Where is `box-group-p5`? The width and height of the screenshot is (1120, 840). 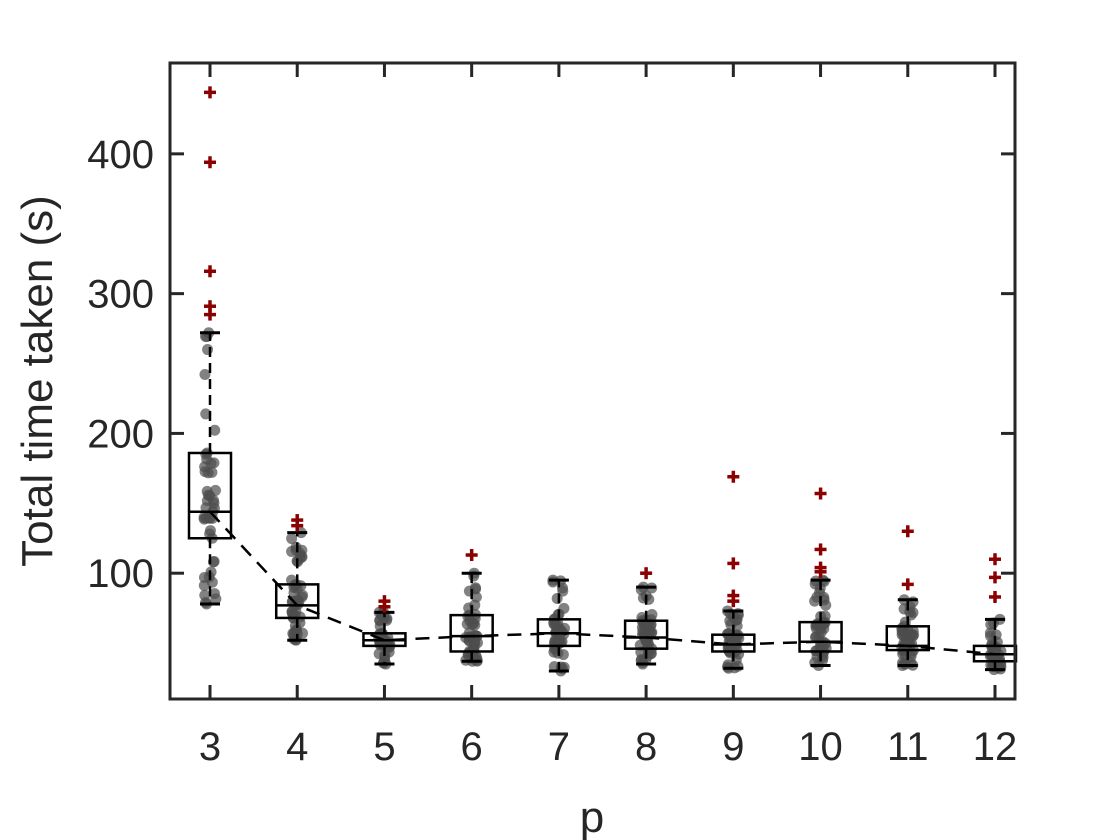
box-group-p5 is located at coordinates (384, 630).